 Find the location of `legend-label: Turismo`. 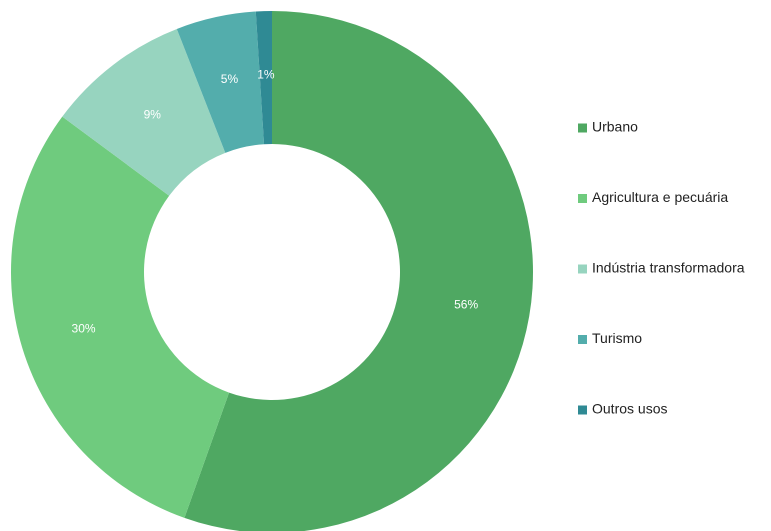

legend-label: Turismo is located at coordinates (617, 338).